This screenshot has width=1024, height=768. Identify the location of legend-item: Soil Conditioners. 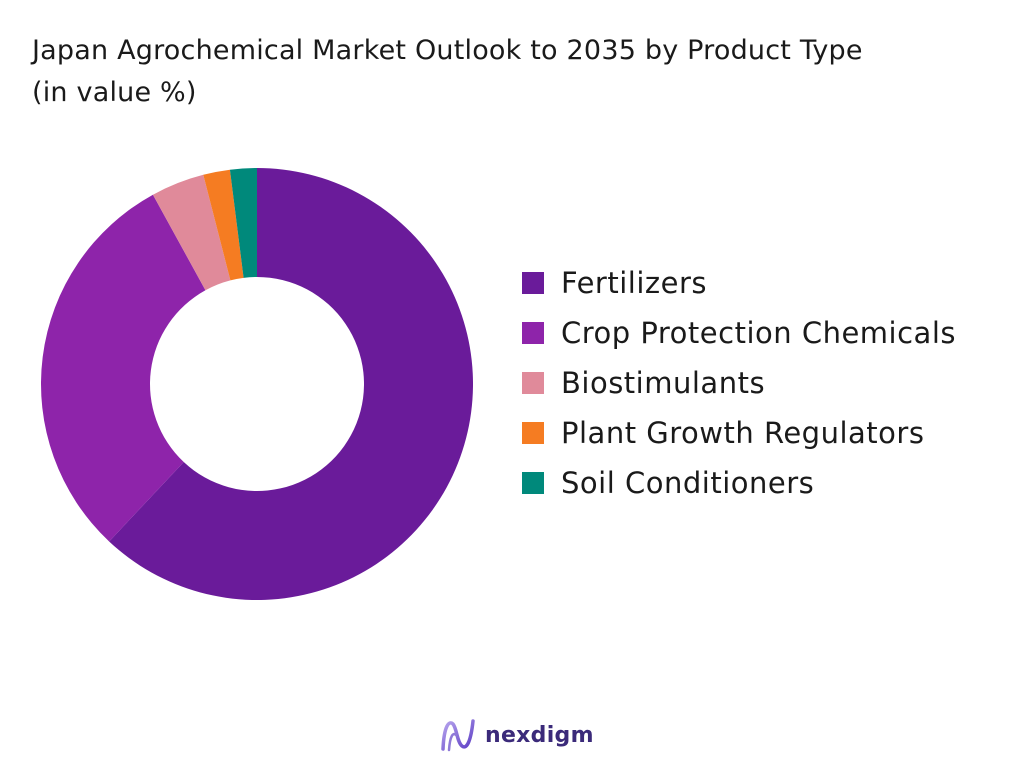
(769, 483).